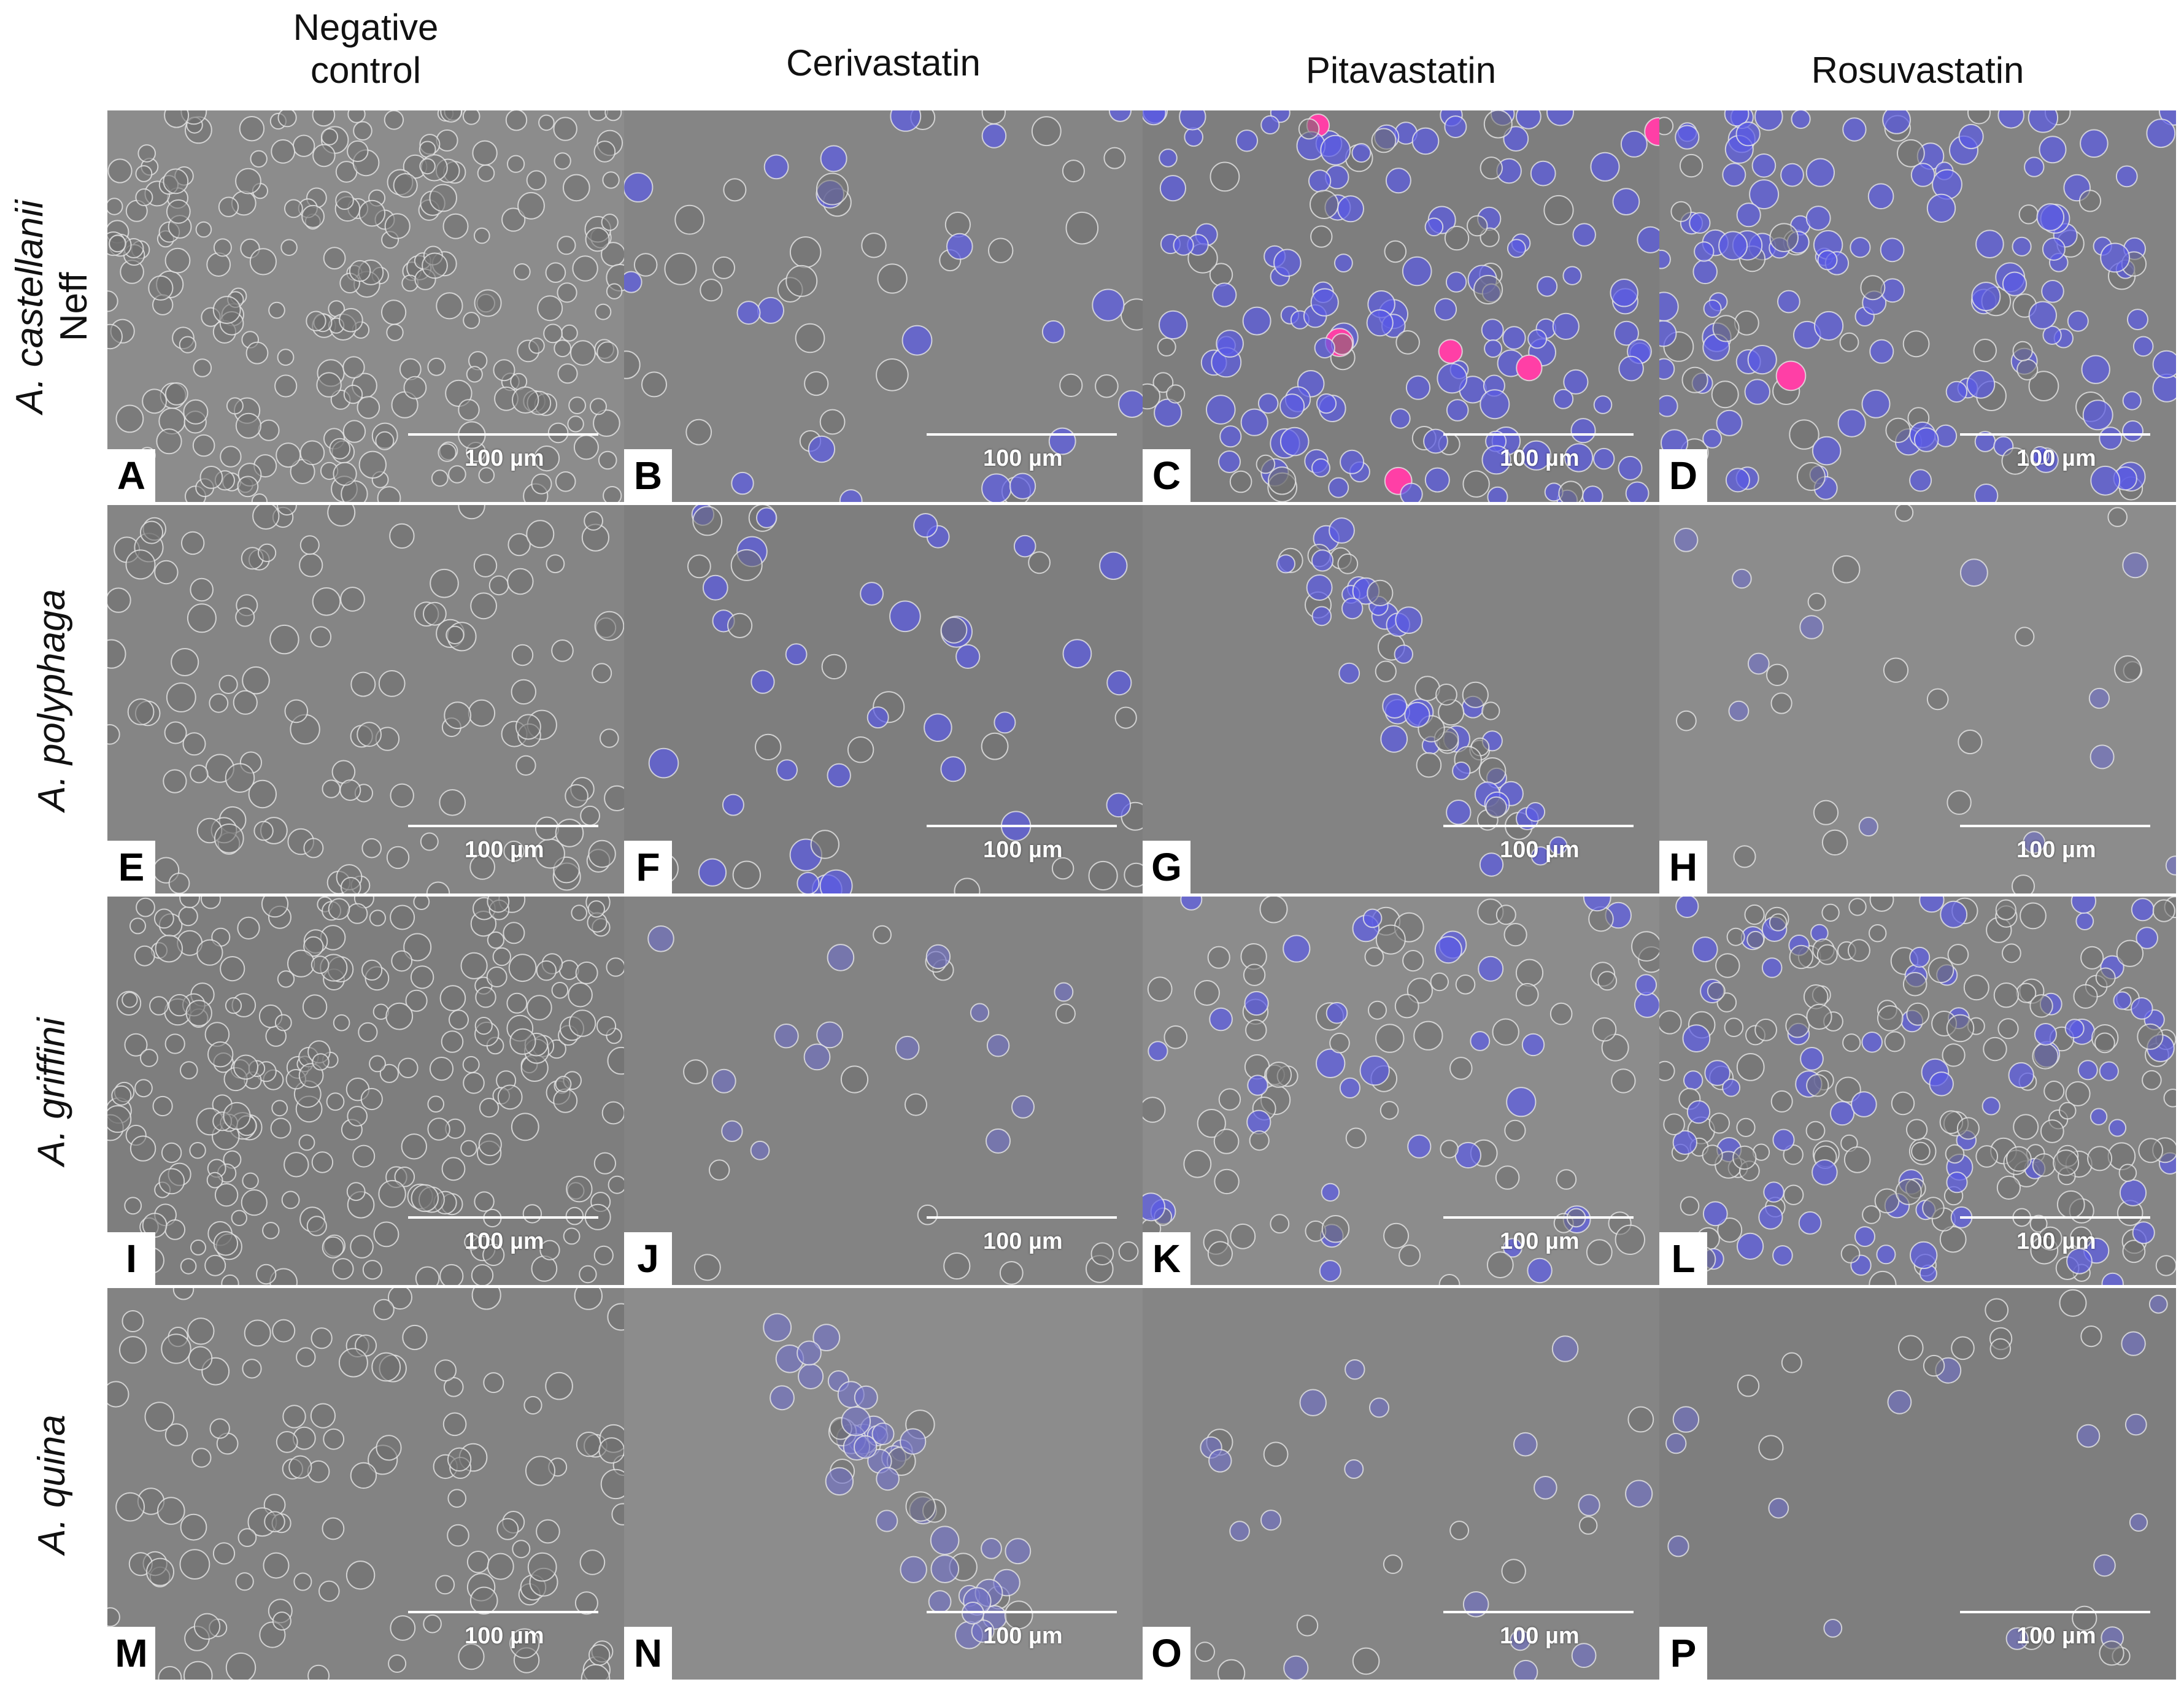 This screenshot has height=1690, width=2184. What do you see at coordinates (1683, 475) in the screenshot?
I see `panel-label: D` at bounding box center [1683, 475].